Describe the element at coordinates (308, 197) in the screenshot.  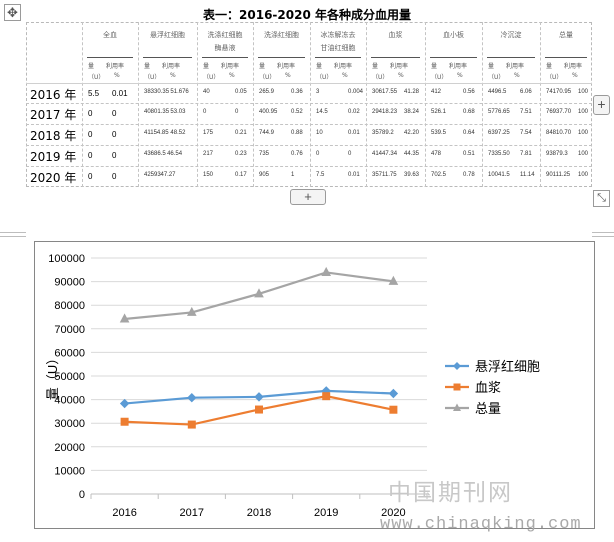
I see `add-row-button: +` at that location.